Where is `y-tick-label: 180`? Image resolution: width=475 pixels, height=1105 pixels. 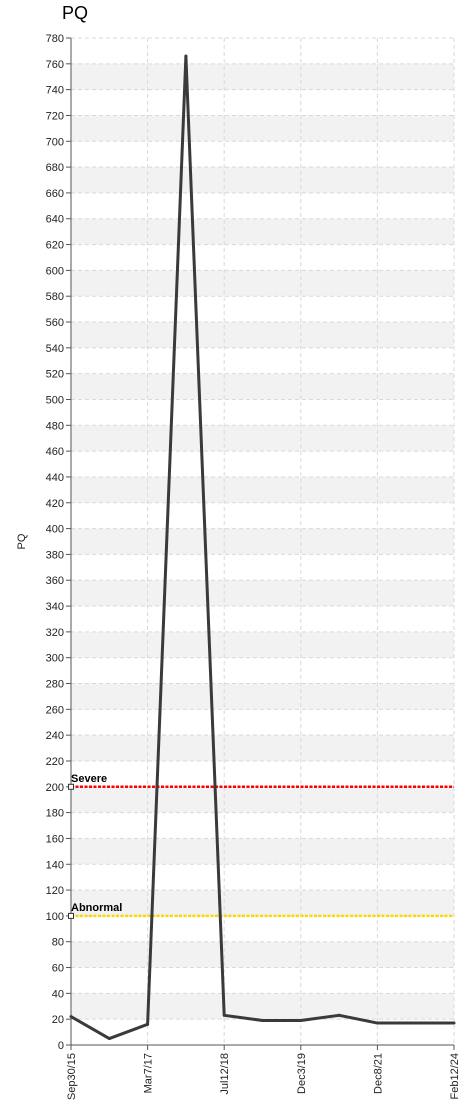
y-tick-label: 180 is located at coordinates (55, 814).